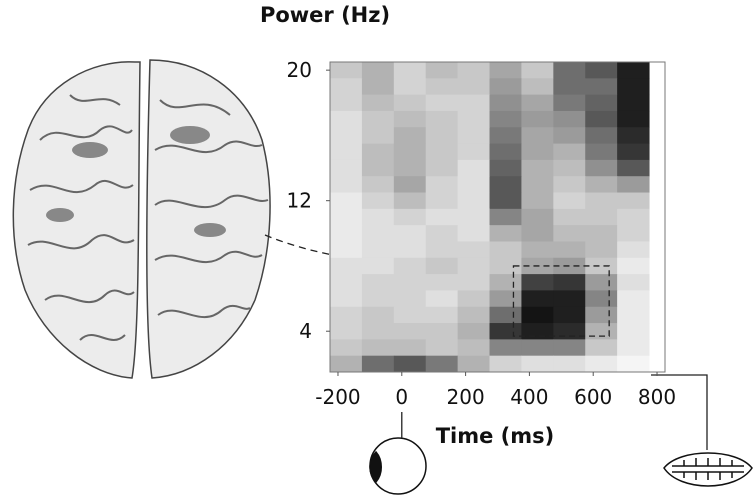  I want to click on x-tick-label: -200, so click(337, 397).